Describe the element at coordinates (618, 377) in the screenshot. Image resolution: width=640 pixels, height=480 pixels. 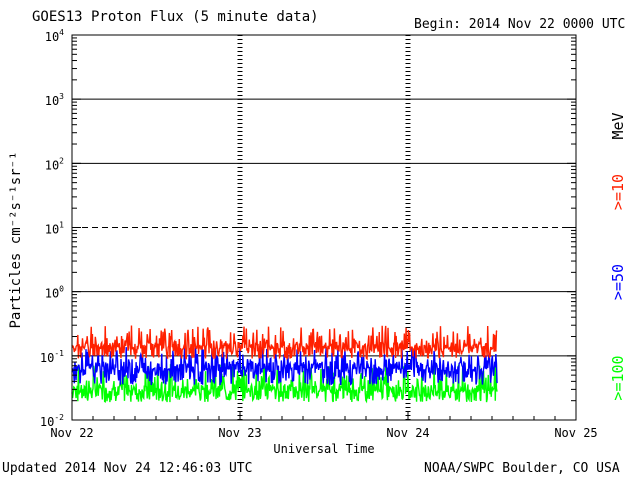
I see `energy-label-ge100: >=100` at that location.